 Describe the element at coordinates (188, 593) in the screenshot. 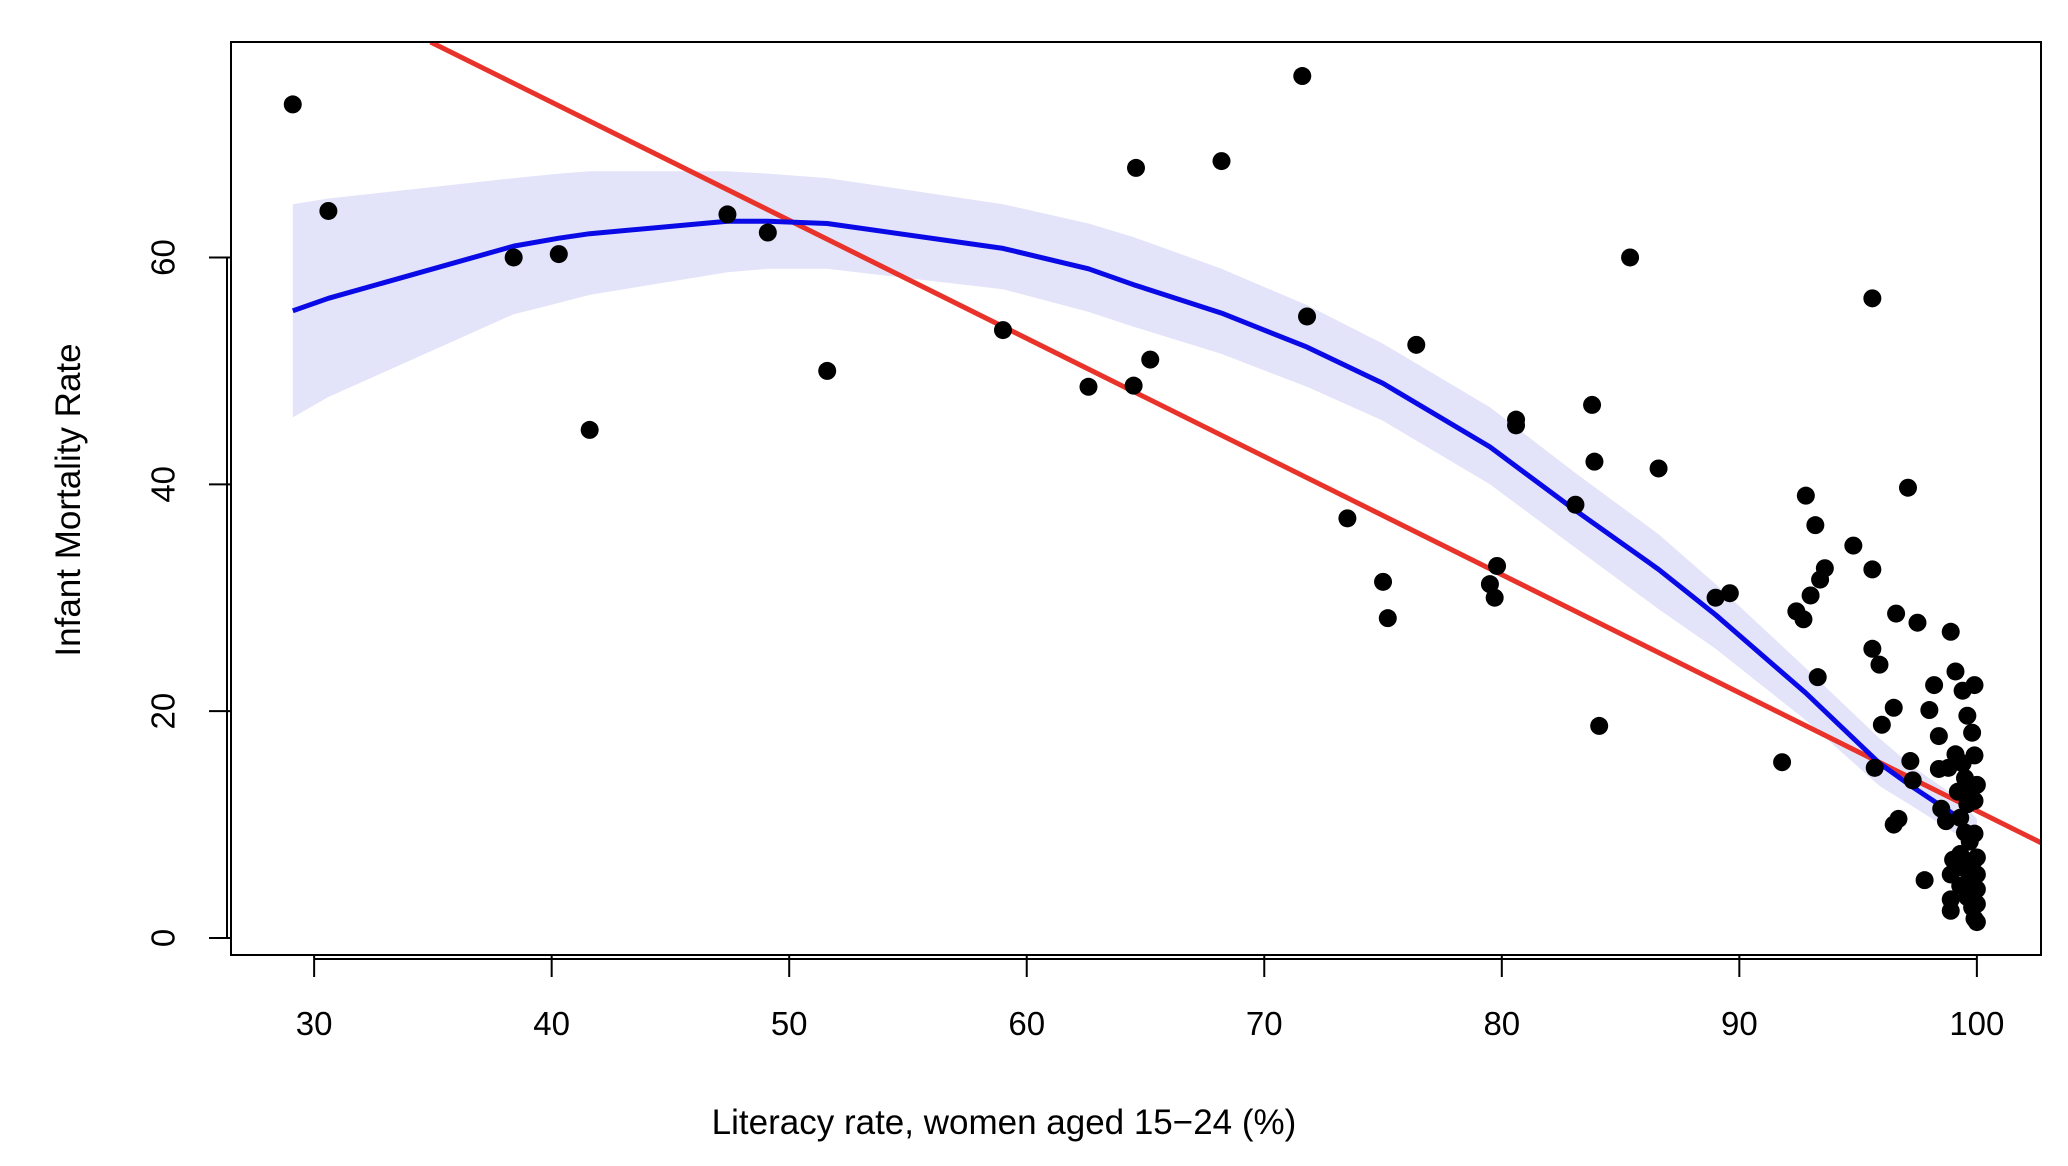

I see `y-axis: 0 20 40 60` at that location.